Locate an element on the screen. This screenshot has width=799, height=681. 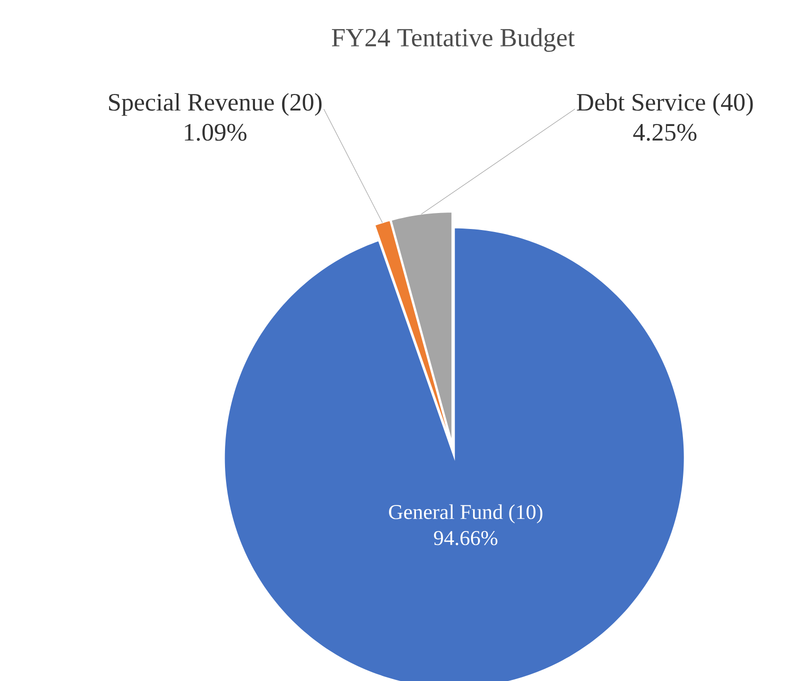
slice-label: General Fund (10) is located at coordinates (465, 514).